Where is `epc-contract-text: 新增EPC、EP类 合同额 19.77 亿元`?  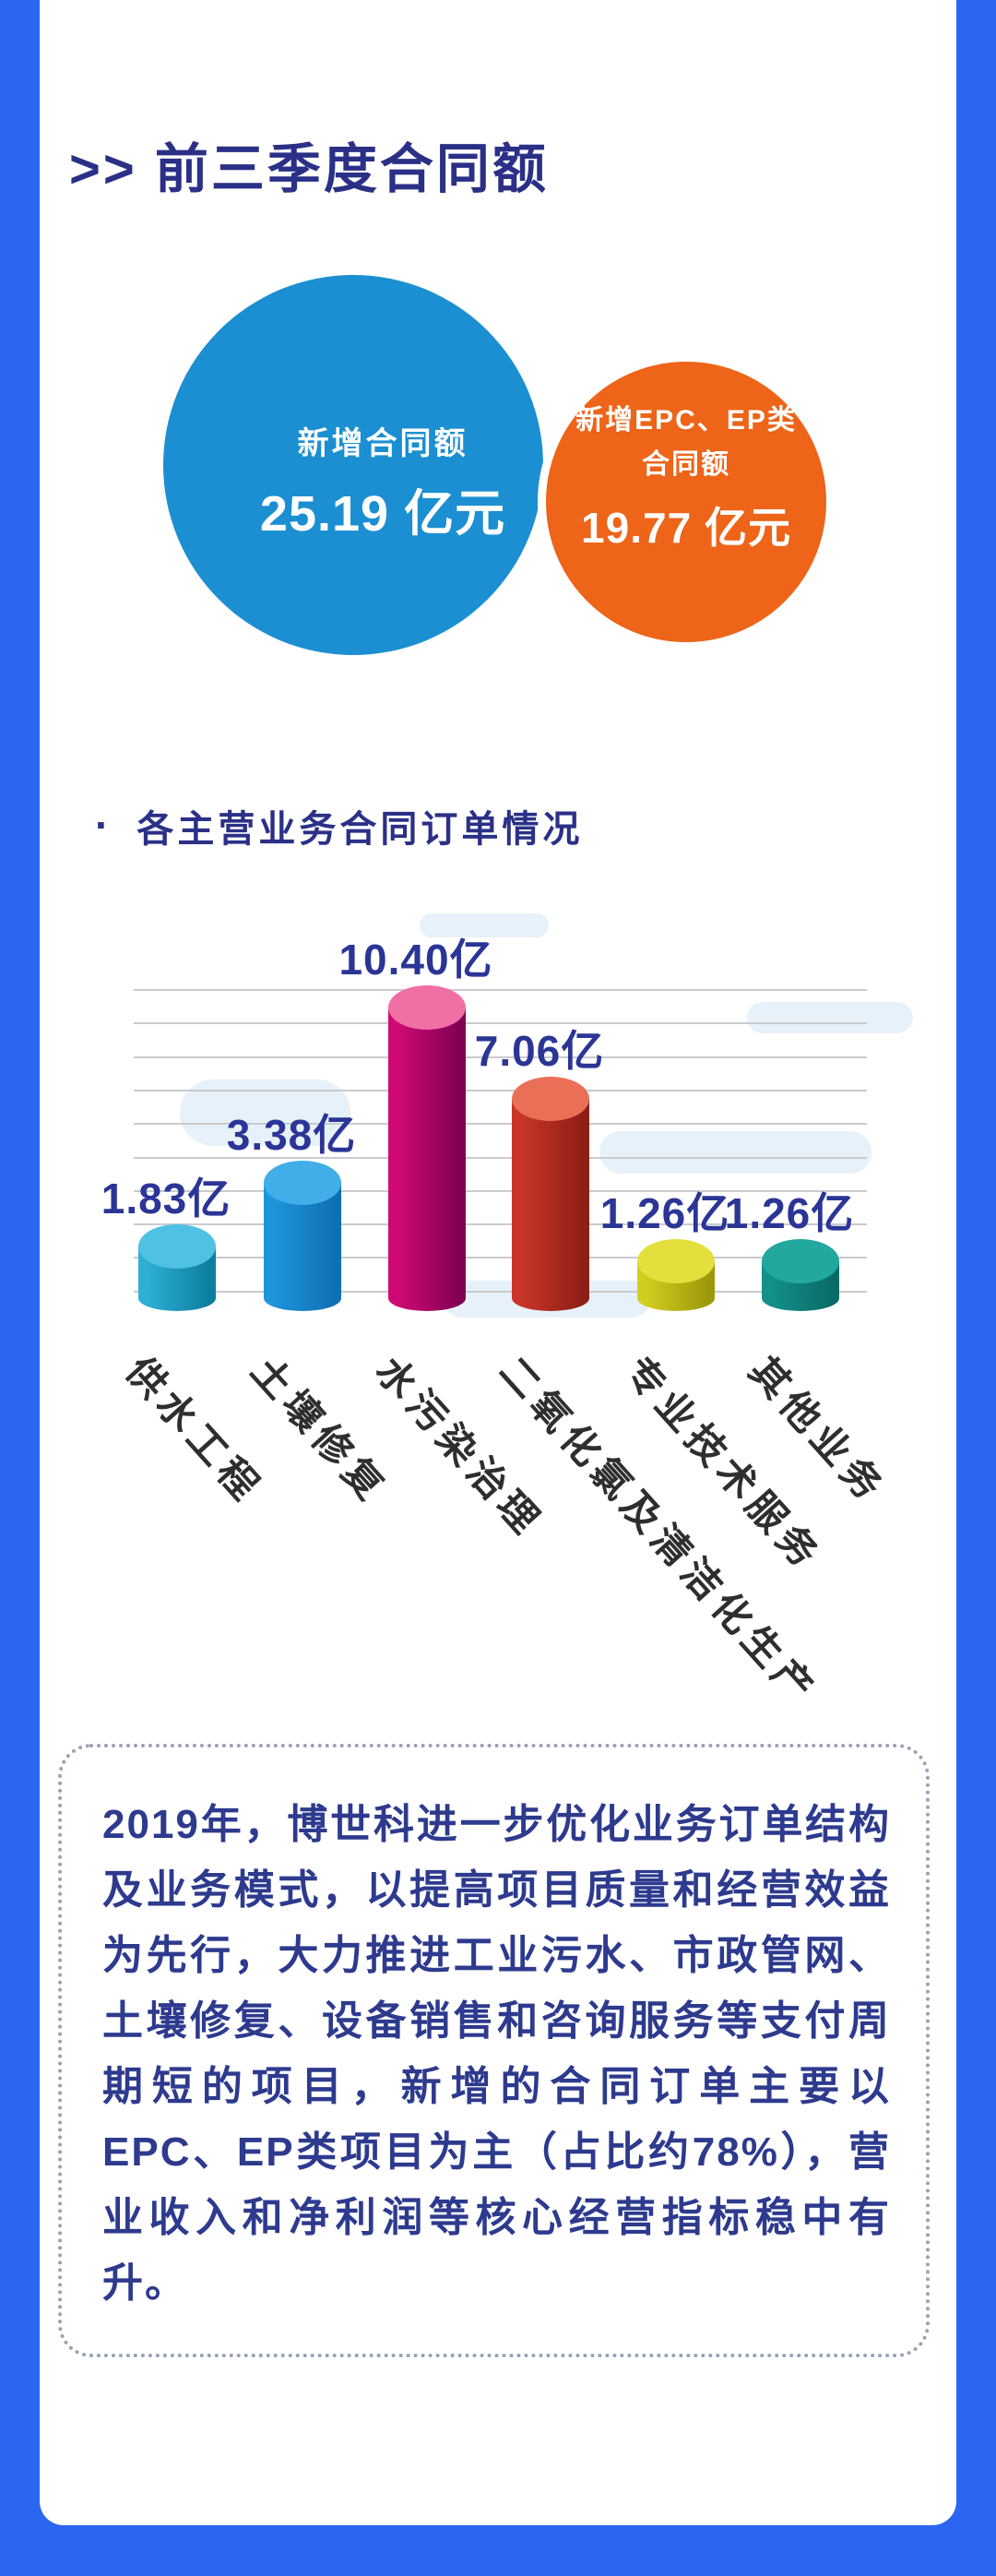
epc-contract-text: 新增EPC、EP类 合同额 19.77 亿元 is located at coordinates (686, 477).